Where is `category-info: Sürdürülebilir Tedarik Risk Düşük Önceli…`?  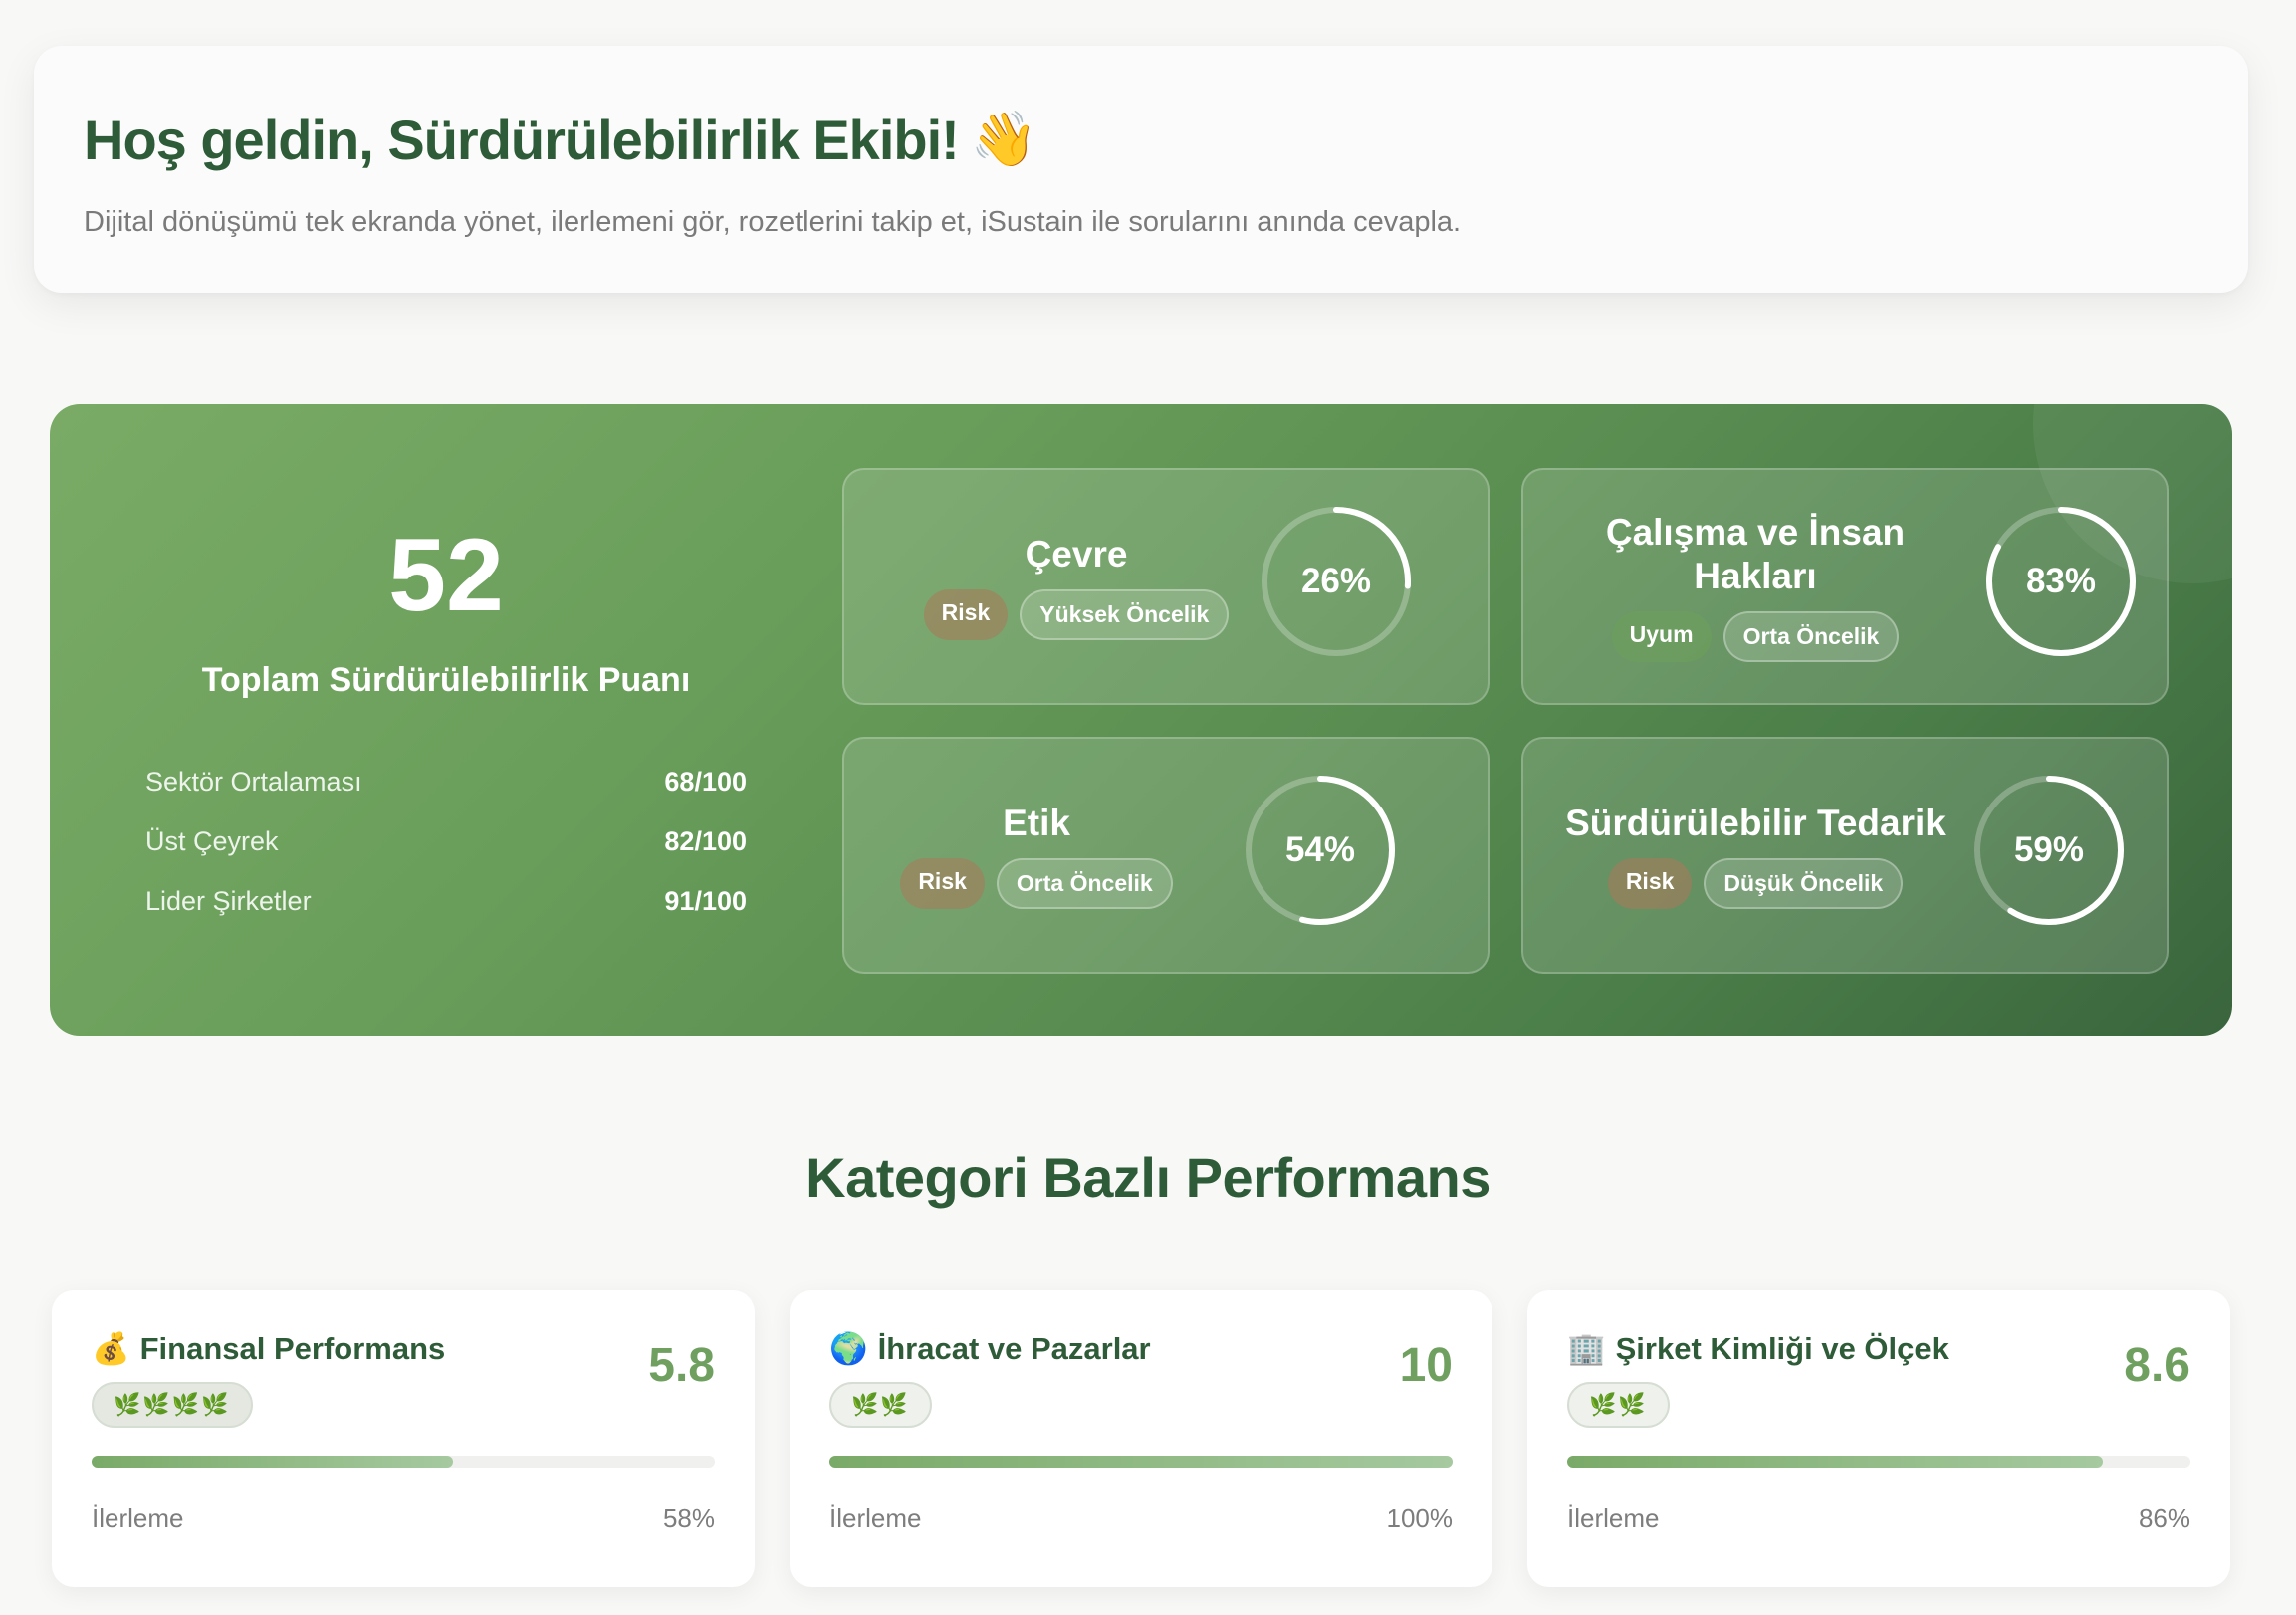
category-info: Sürdürülebilir Tedarik Risk Düşük Önceli… is located at coordinates (1755, 855).